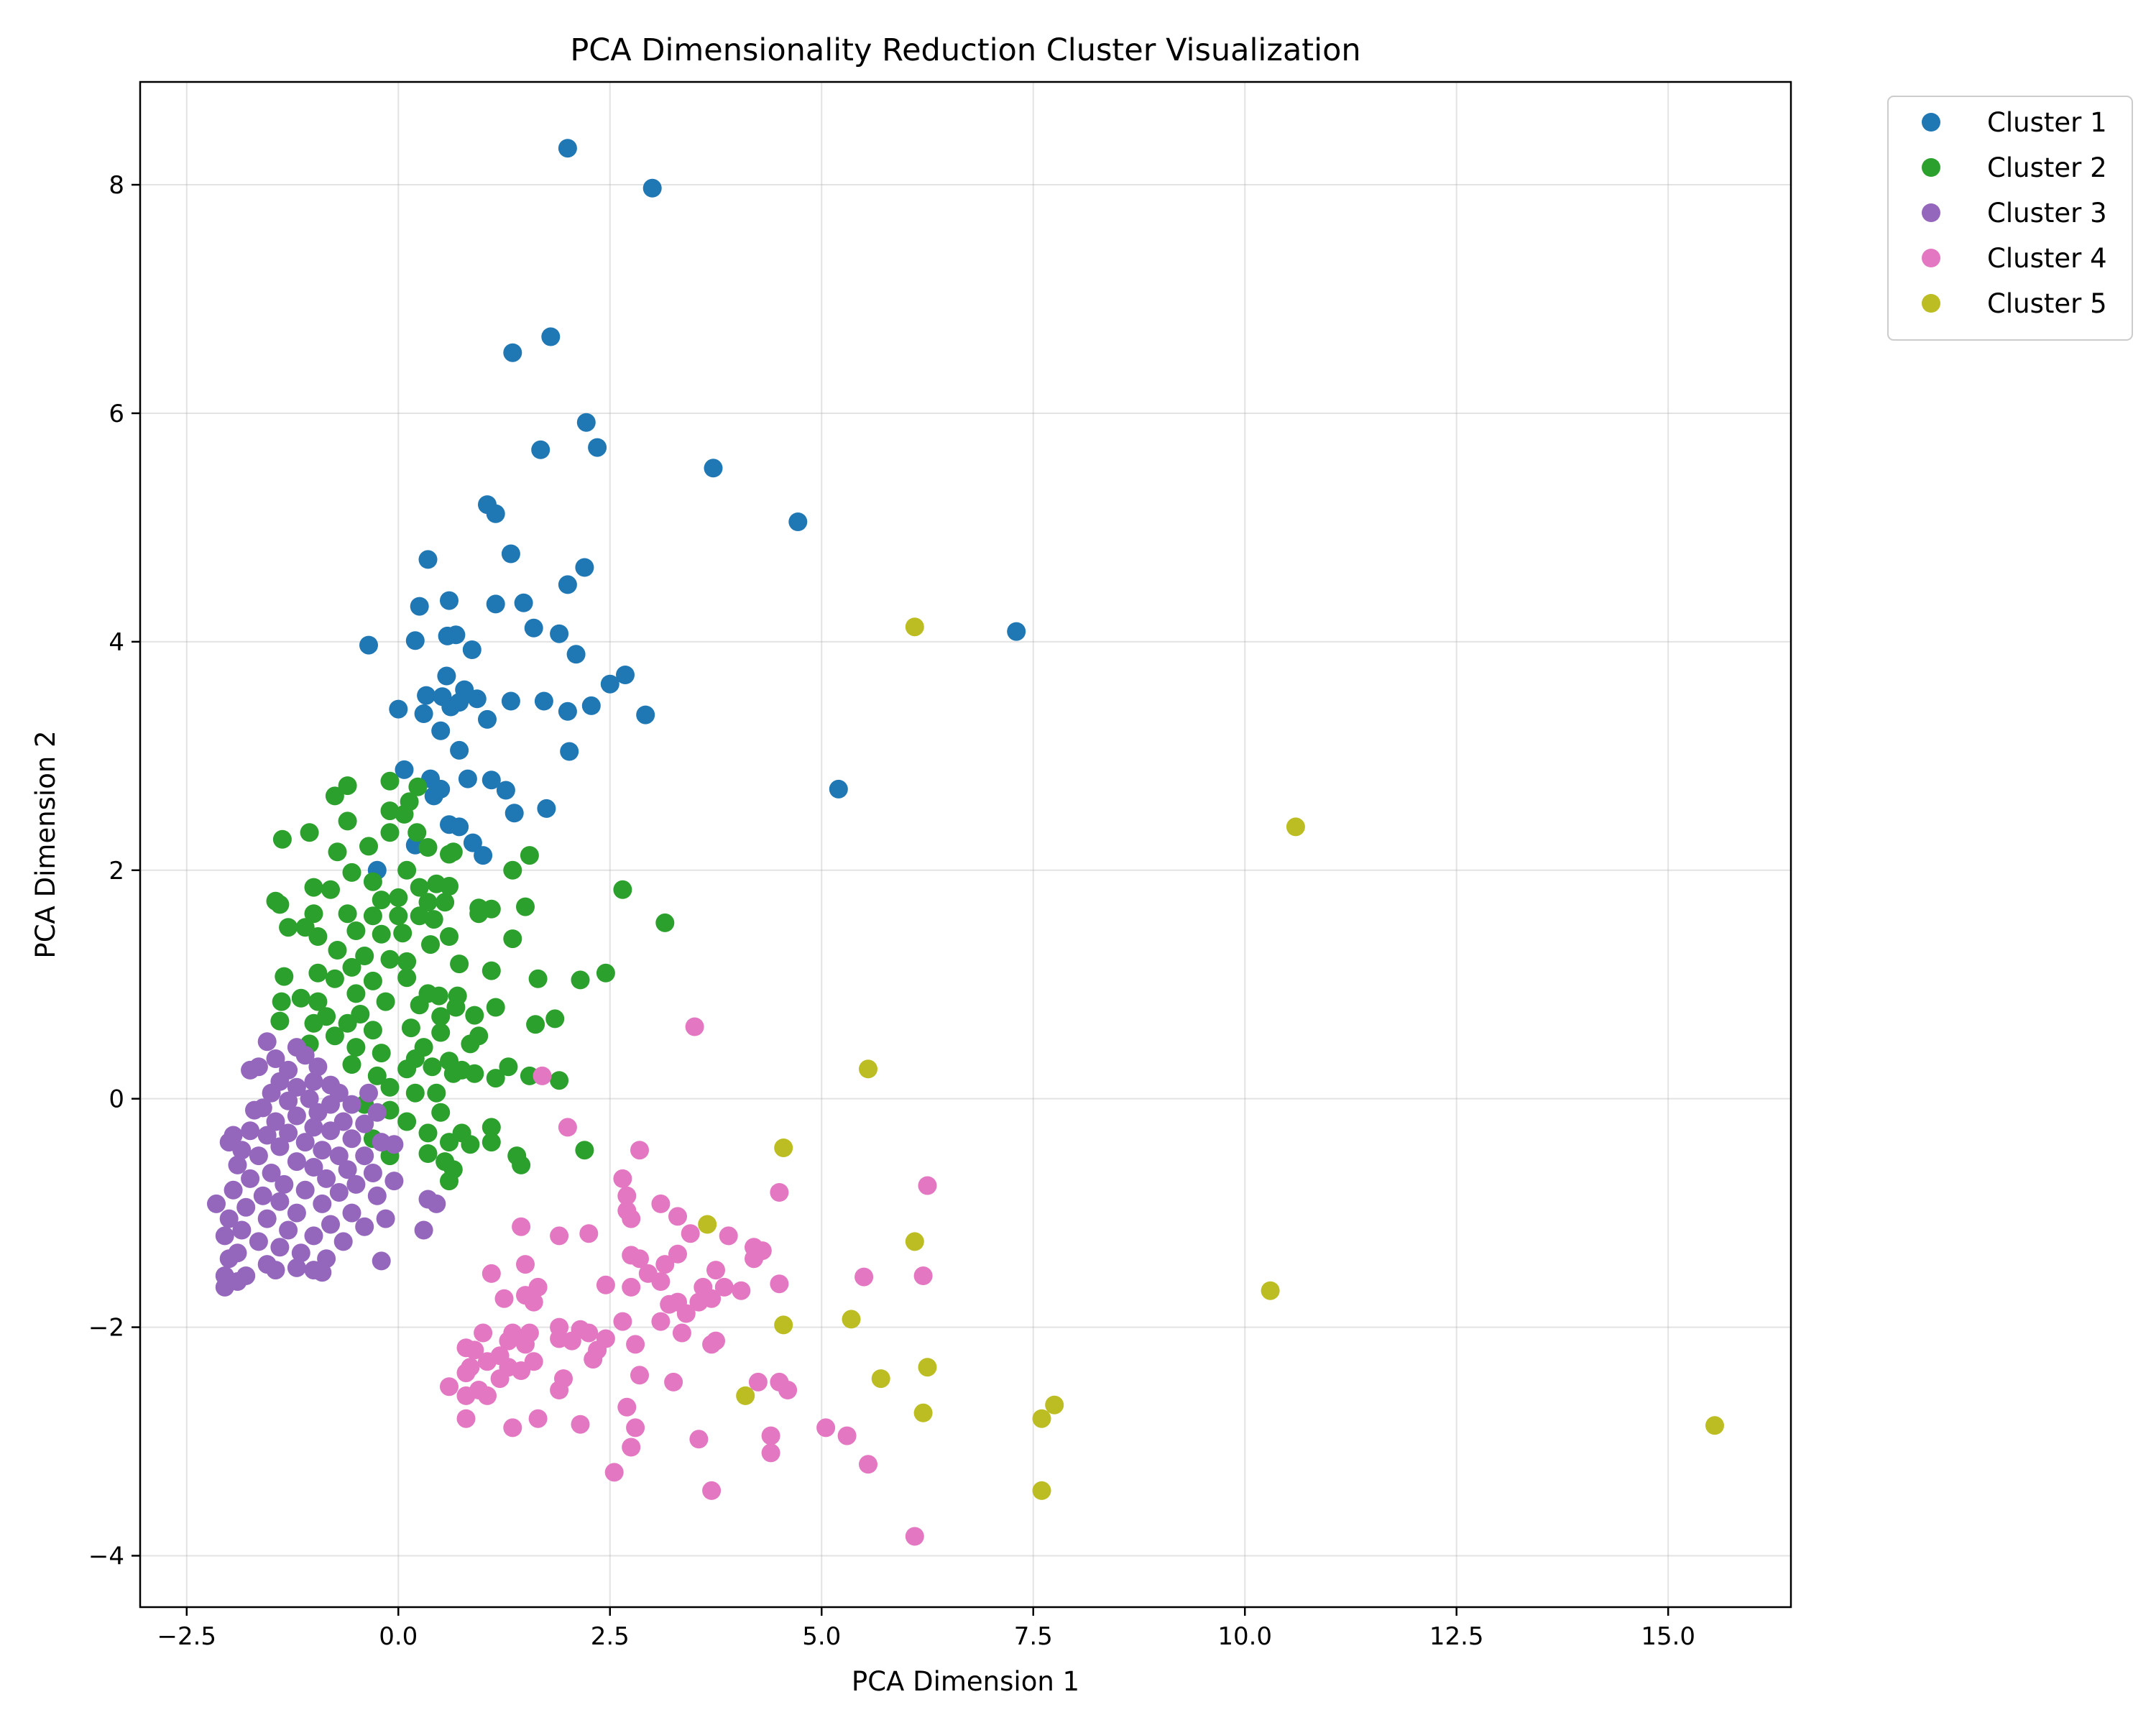  I want to click on legend-frame, so click(2010, 218).